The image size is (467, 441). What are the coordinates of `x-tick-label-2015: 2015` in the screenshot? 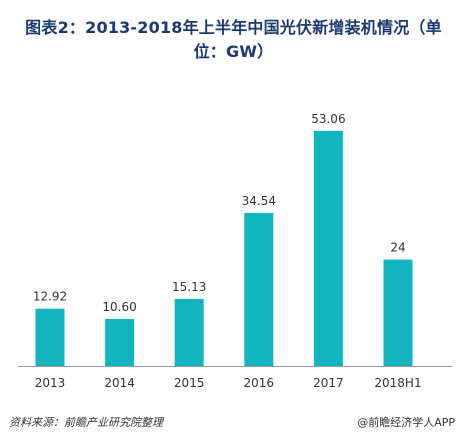 It's located at (189, 383).